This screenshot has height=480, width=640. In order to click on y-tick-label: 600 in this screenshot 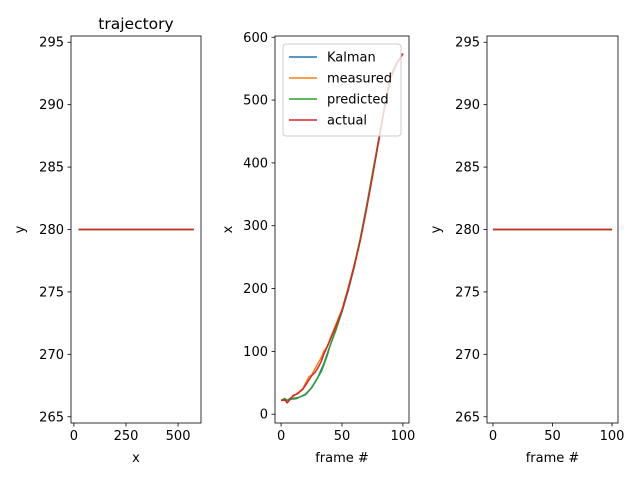, I will do `click(255, 38)`.